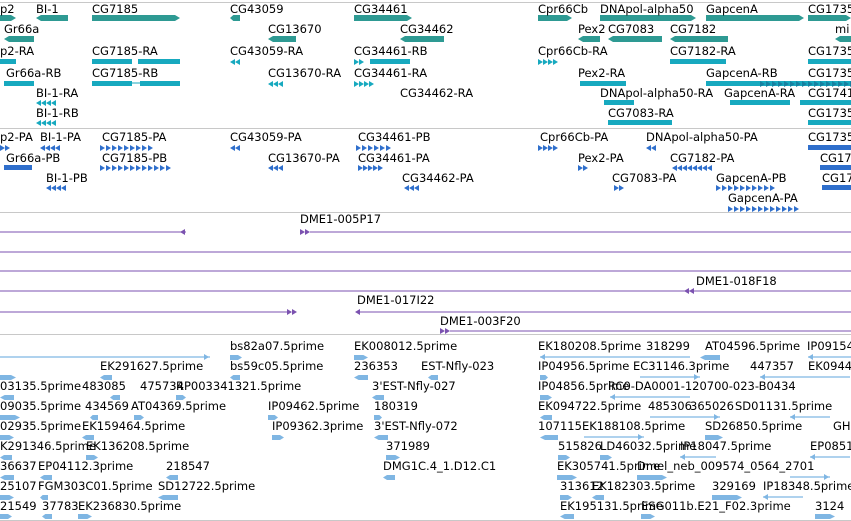 The image size is (851, 521). I want to click on feature-label: EK188108.5prime, so click(634, 426).